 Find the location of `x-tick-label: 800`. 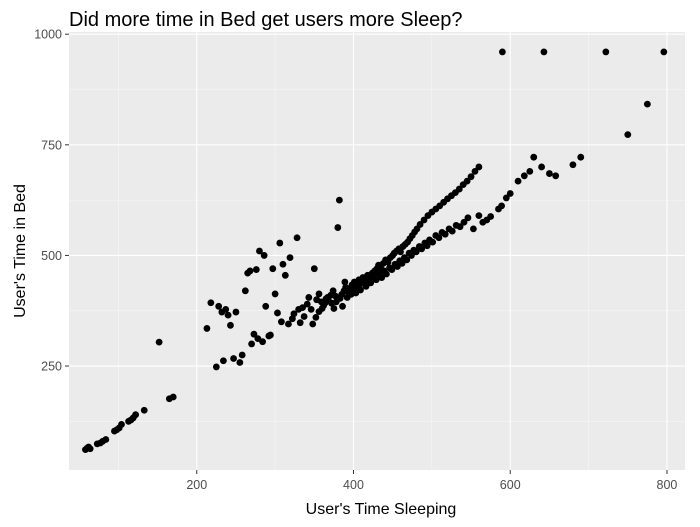

x-tick-label: 800 is located at coordinates (667, 485).